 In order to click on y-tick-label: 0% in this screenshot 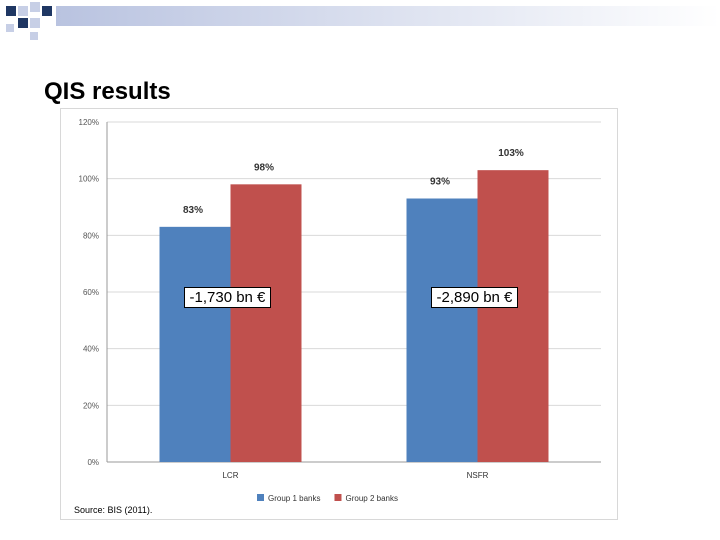, I will do `click(93, 462)`.